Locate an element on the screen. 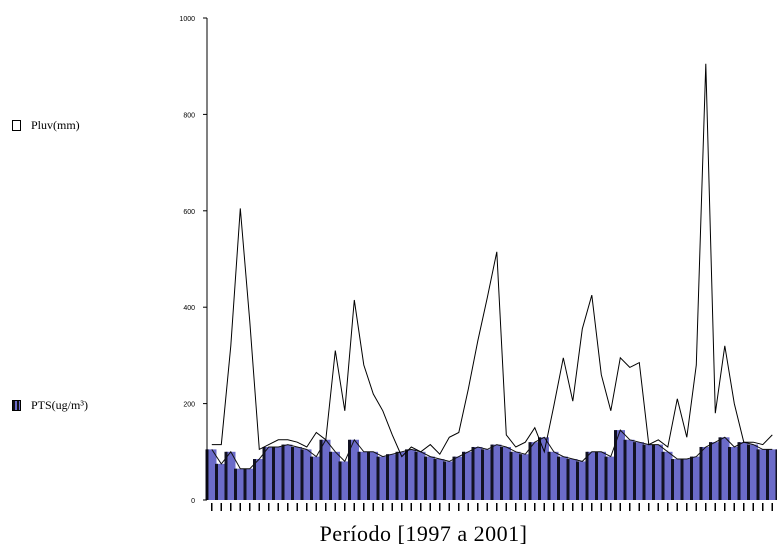 The image size is (777, 555). y-axis: 0 200 400 600 800 1000 is located at coordinates (193, 260).